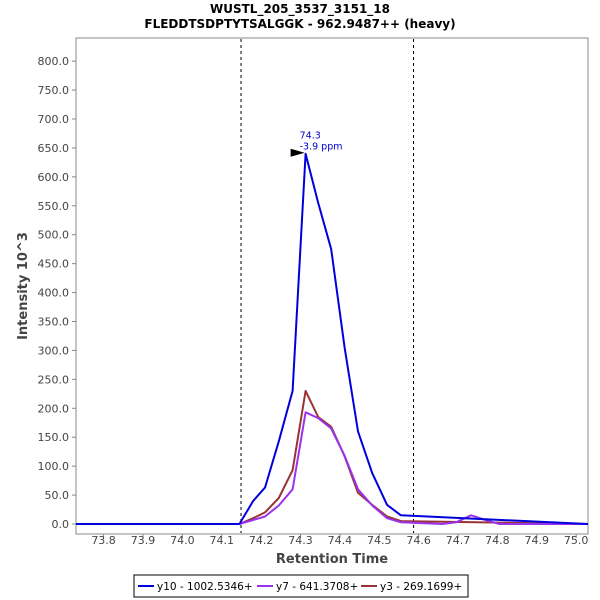  I want to click on annotation-ppm: -3.9 ppm, so click(321, 147).